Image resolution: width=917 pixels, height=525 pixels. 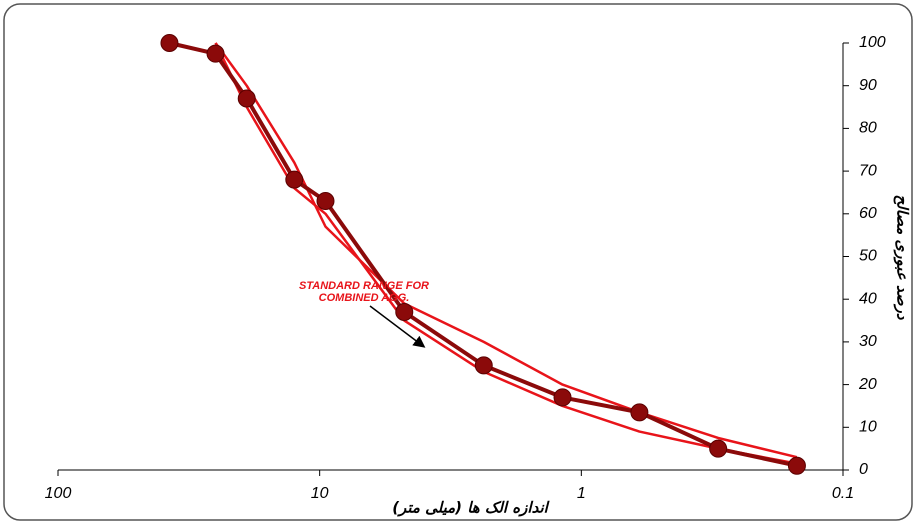 What do you see at coordinates (470, 508) in the screenshot?
I see `x-axis-label: اندازه الک ها (میلی متر)` at bounding box center [470, 508].